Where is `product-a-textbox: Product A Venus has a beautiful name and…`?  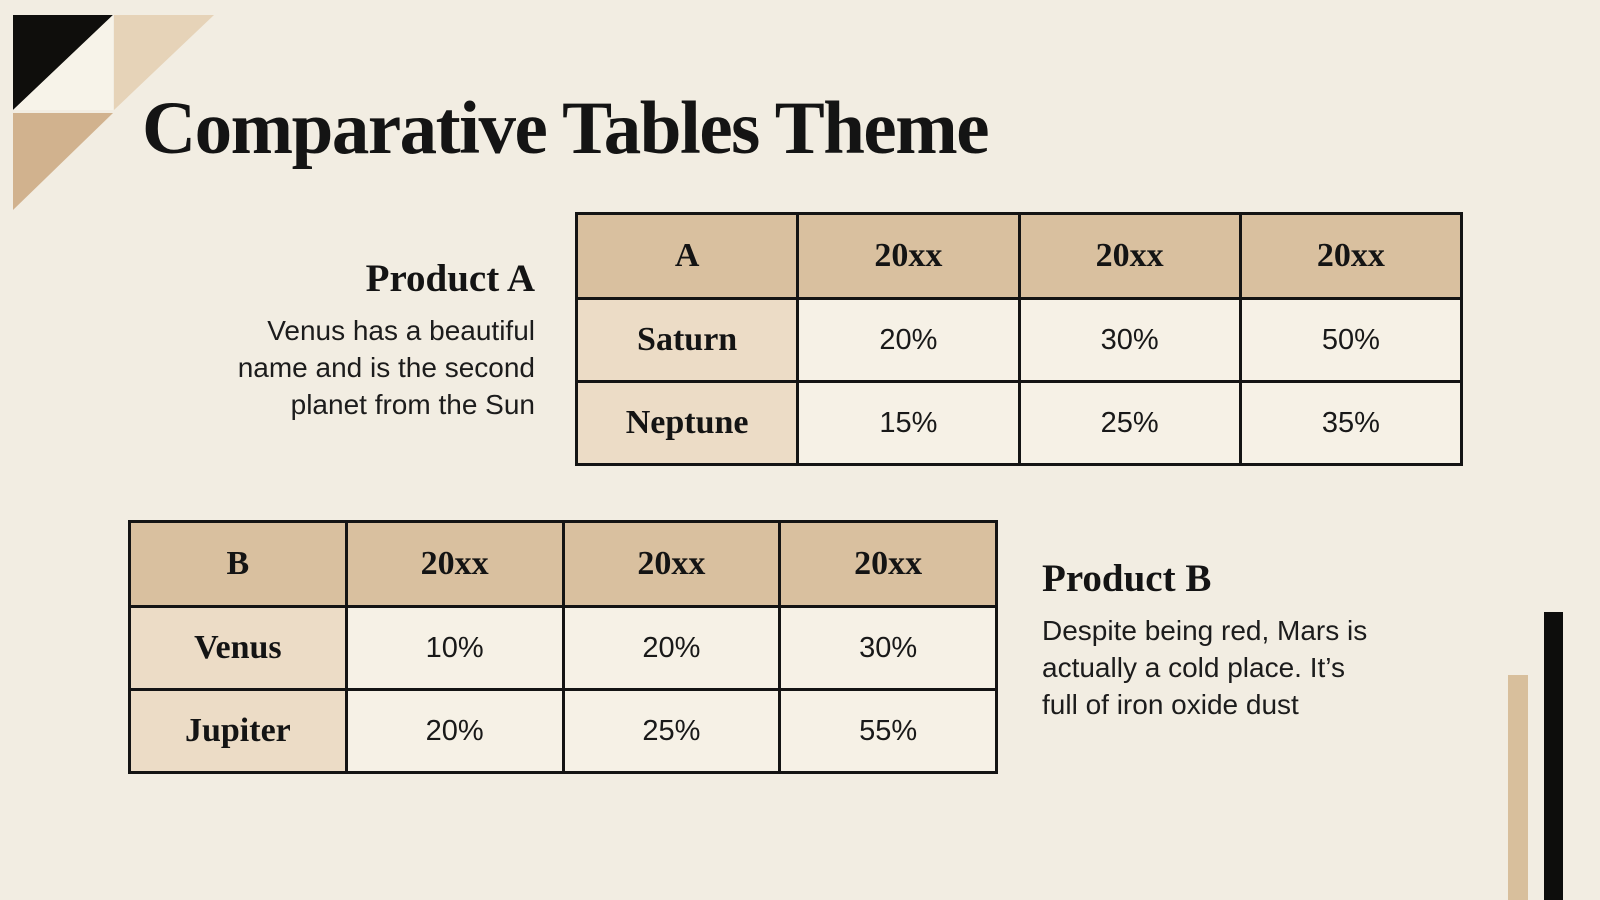 product-a-textbox: Product A Venus has a beautiful name and… is located at coordinates (332, 340).